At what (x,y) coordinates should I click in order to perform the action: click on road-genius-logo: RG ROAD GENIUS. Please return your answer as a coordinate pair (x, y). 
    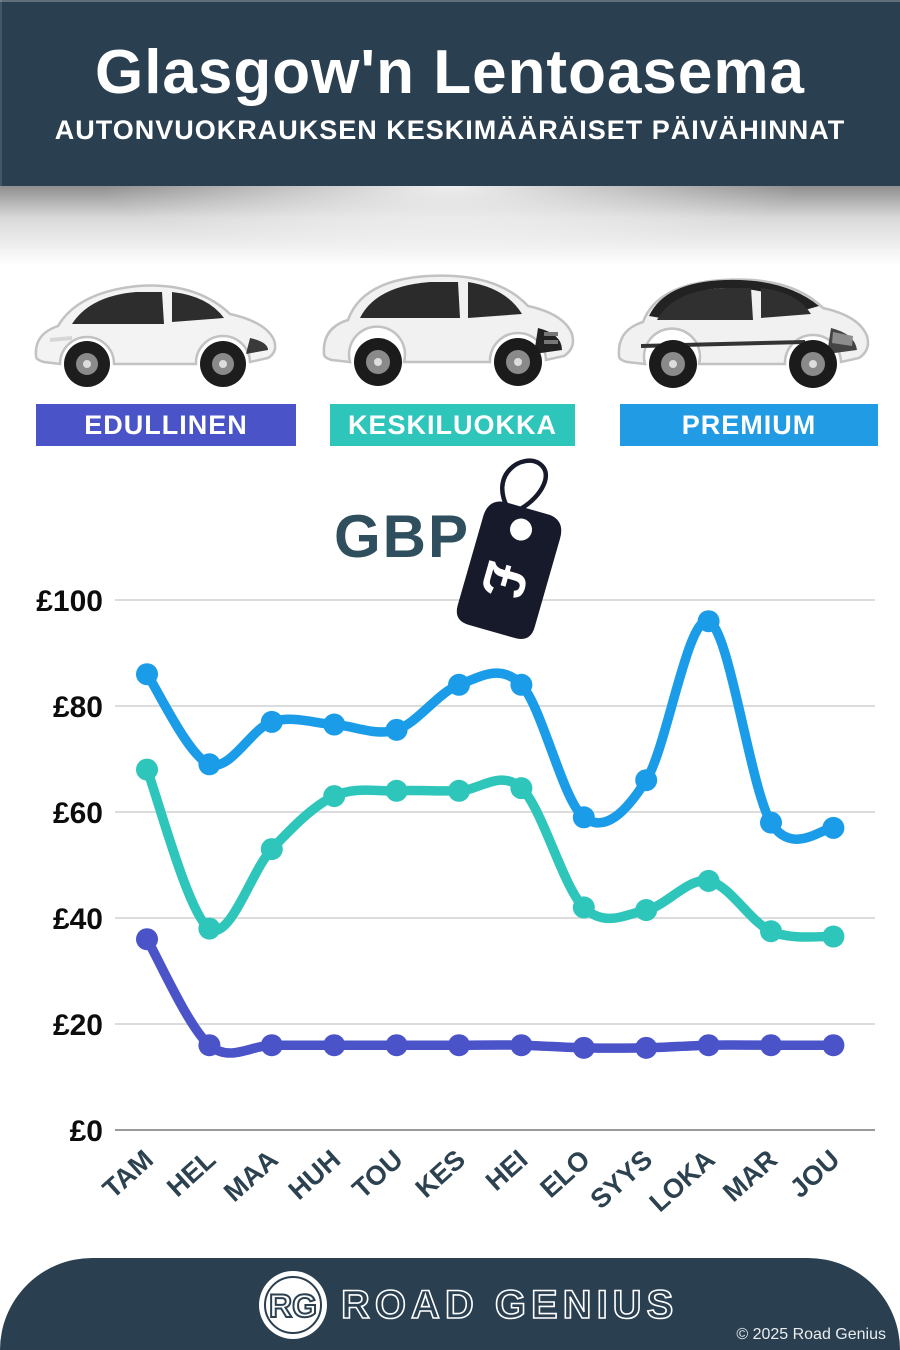
    Looking at the image, I should click on (467, 1305).